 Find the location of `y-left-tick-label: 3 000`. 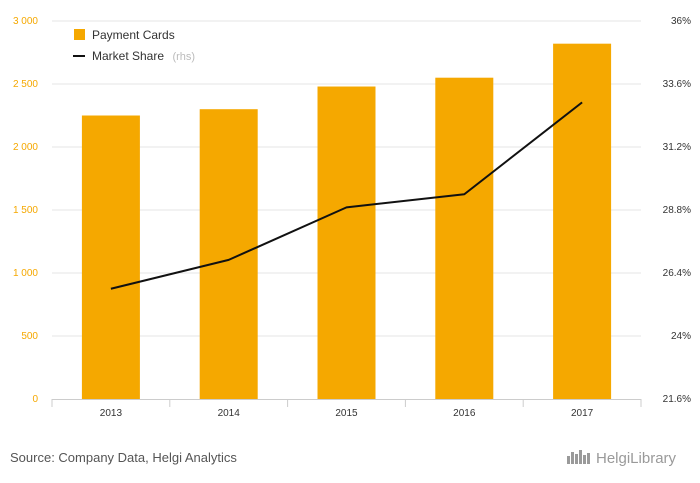

y-left-tick-label: 3 000 is located at coordinates (25, 21).